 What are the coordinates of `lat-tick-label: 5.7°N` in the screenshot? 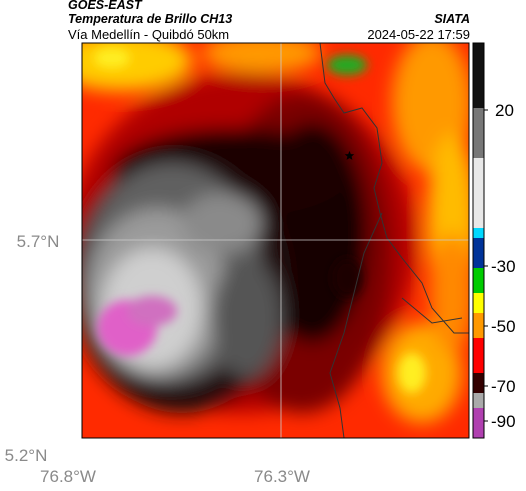 It's located at (38, 241).